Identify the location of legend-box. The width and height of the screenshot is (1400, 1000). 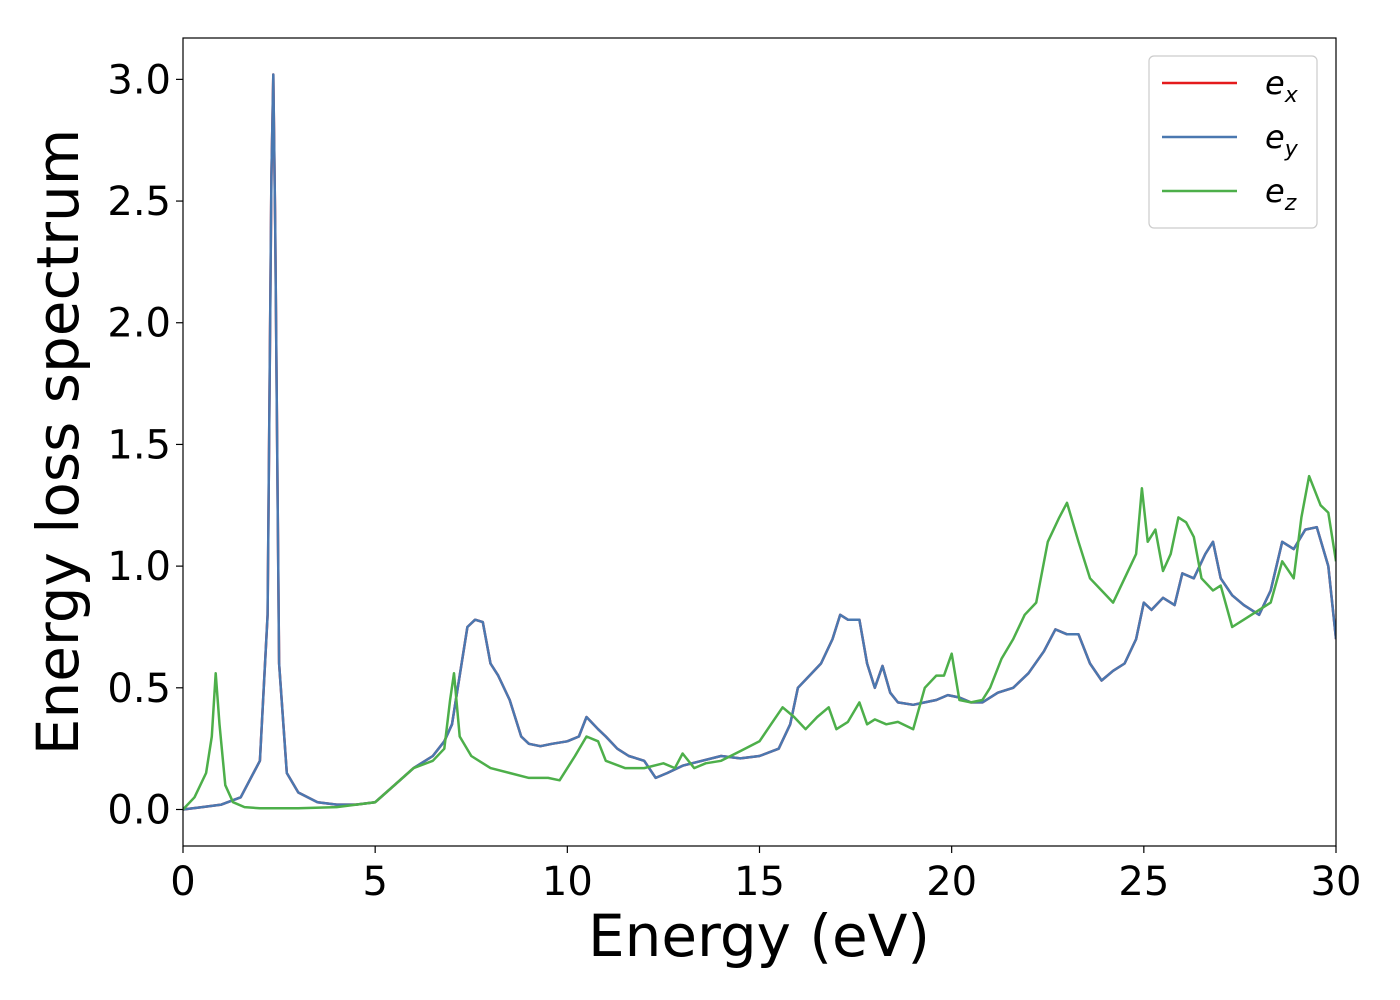
(1233, 142).